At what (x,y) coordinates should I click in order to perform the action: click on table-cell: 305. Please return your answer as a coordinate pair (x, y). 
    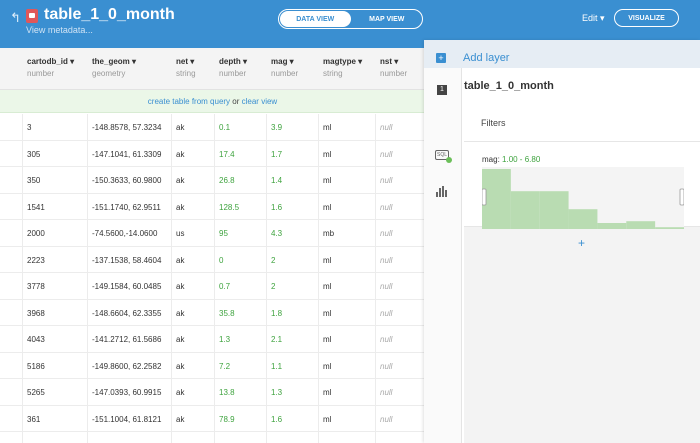
    Looking at the image, I should click on (34, 154).